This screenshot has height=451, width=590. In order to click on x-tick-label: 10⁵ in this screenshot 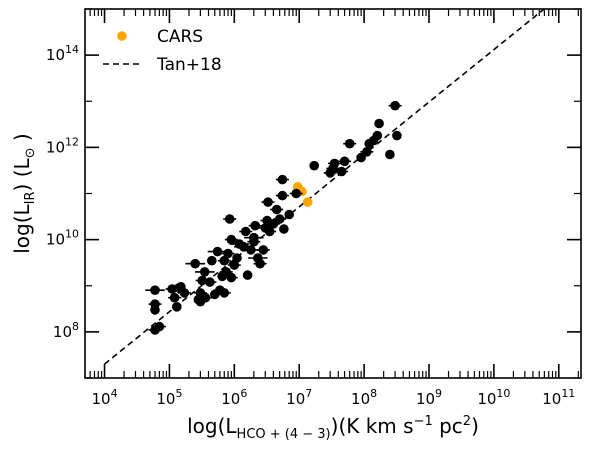, I will do `click(169, 397)`.